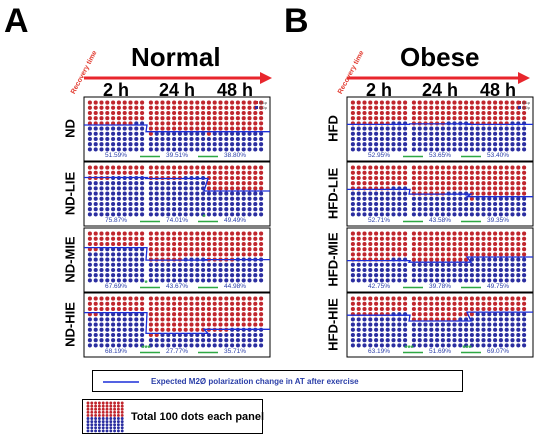  What do you see at coordinates (498, 351) in the screenshot?
I see `panel-b-pct-3-2: 69.07%` at bounding box center [498, 351].